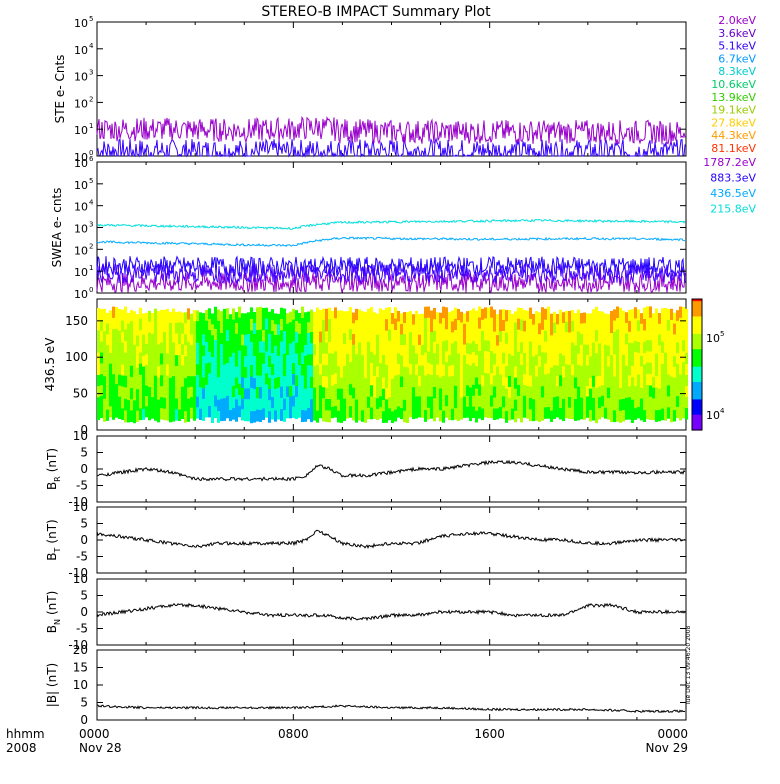  I want to click on colorbar-frame, so click(697, 364).